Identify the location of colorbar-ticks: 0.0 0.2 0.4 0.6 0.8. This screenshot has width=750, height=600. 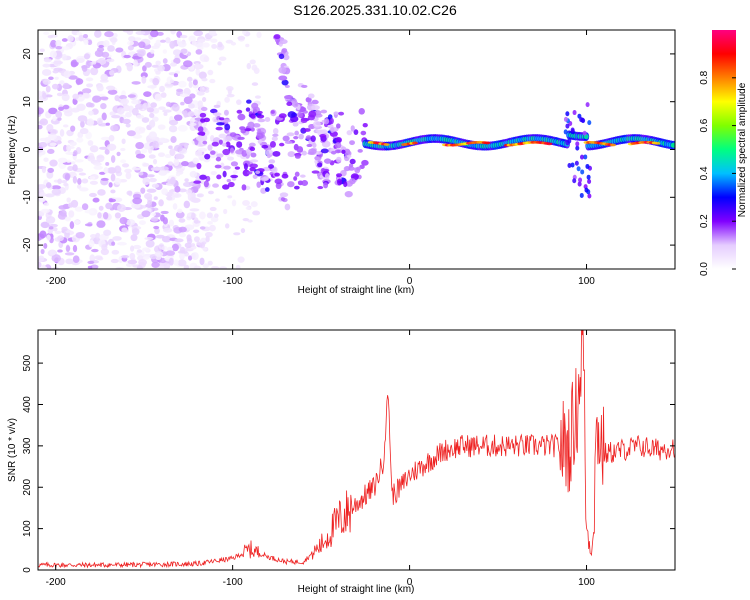
(717, 173).